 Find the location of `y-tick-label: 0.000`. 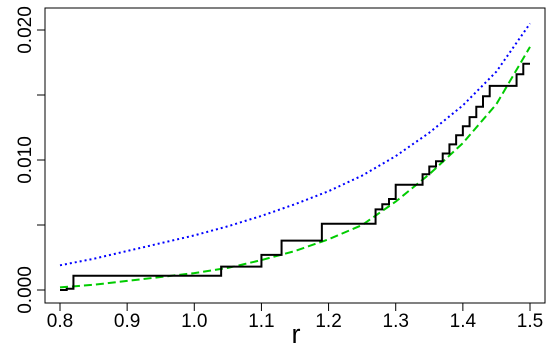

y-tick-label: 0.000 is located at coordinates (25, 290).